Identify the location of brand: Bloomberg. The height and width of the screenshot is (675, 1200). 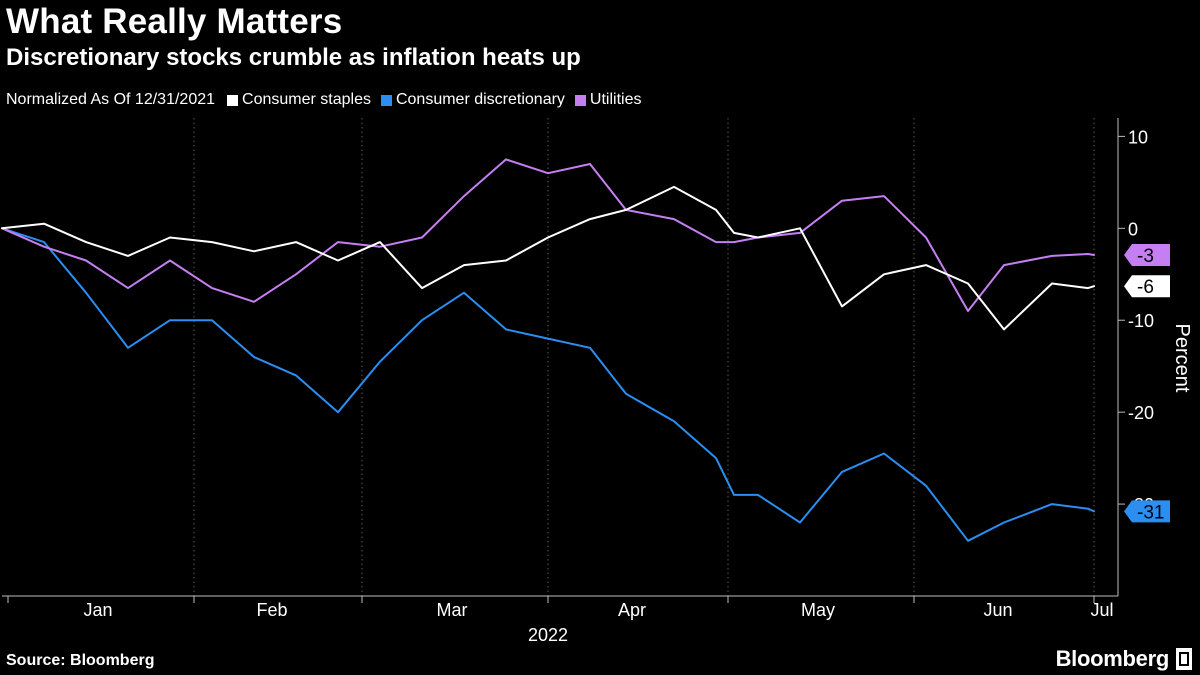
(1124, 659).